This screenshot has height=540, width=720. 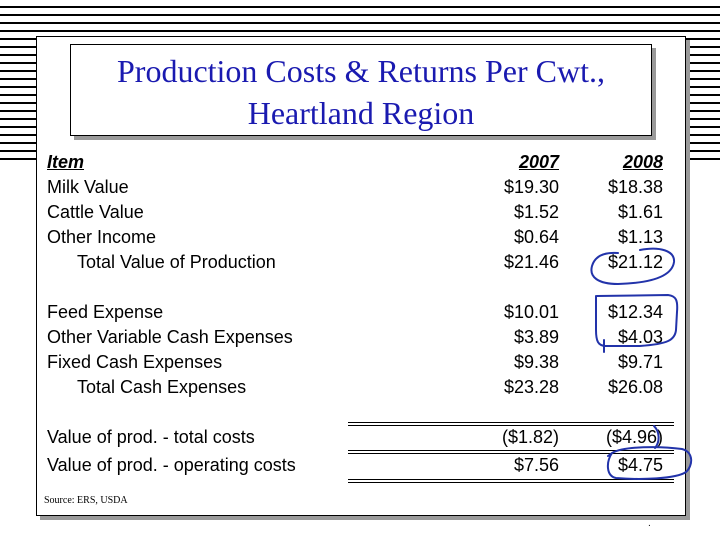 I want to click on circle-annotation-operating-costs, so click(x=649, y=463).